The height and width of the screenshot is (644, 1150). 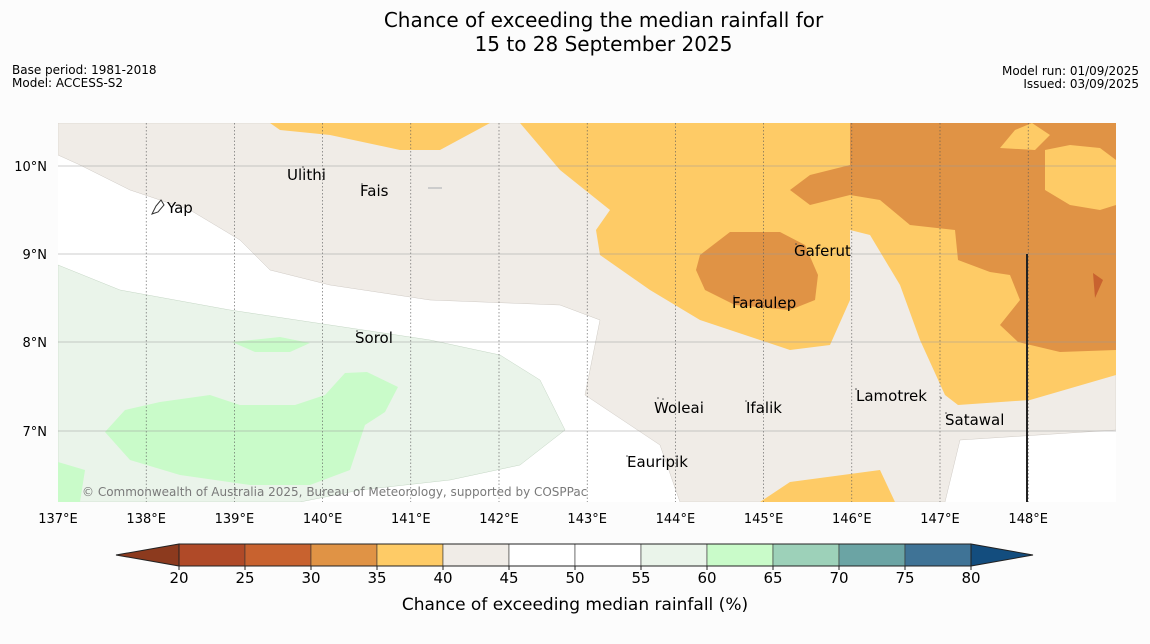 What do you see at coordinates (310, 578) in the screenshot?
I see `colorbar-tick-label: 30` at bounding box center [310, 578].